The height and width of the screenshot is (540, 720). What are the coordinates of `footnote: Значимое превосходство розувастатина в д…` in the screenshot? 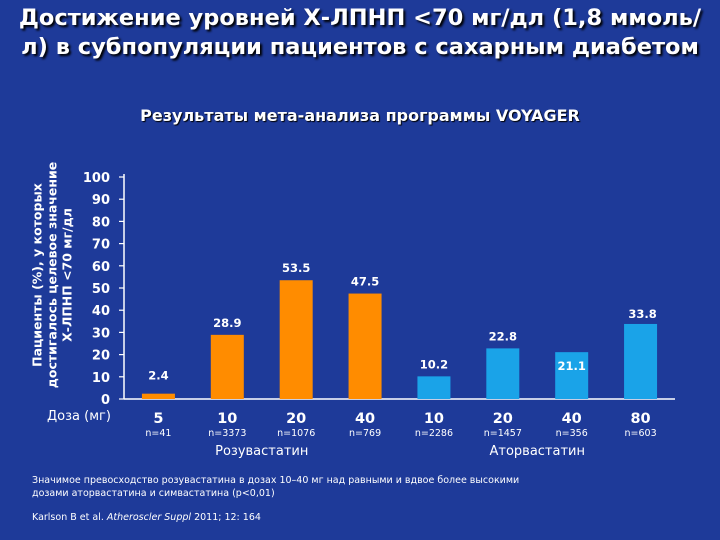 It's located at (276, 487).